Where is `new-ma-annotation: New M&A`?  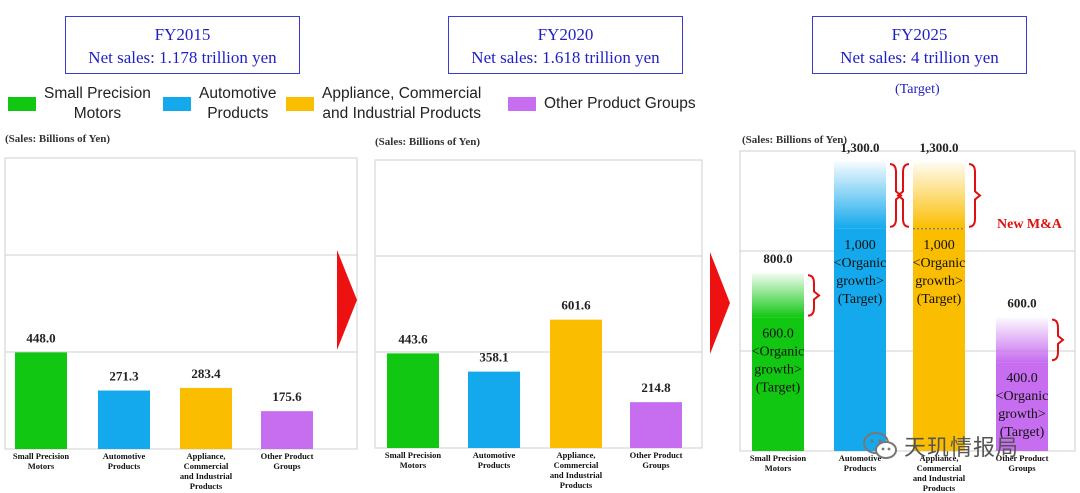 new-ma-annotation: New M&A is located at coordinates (1030, 224).